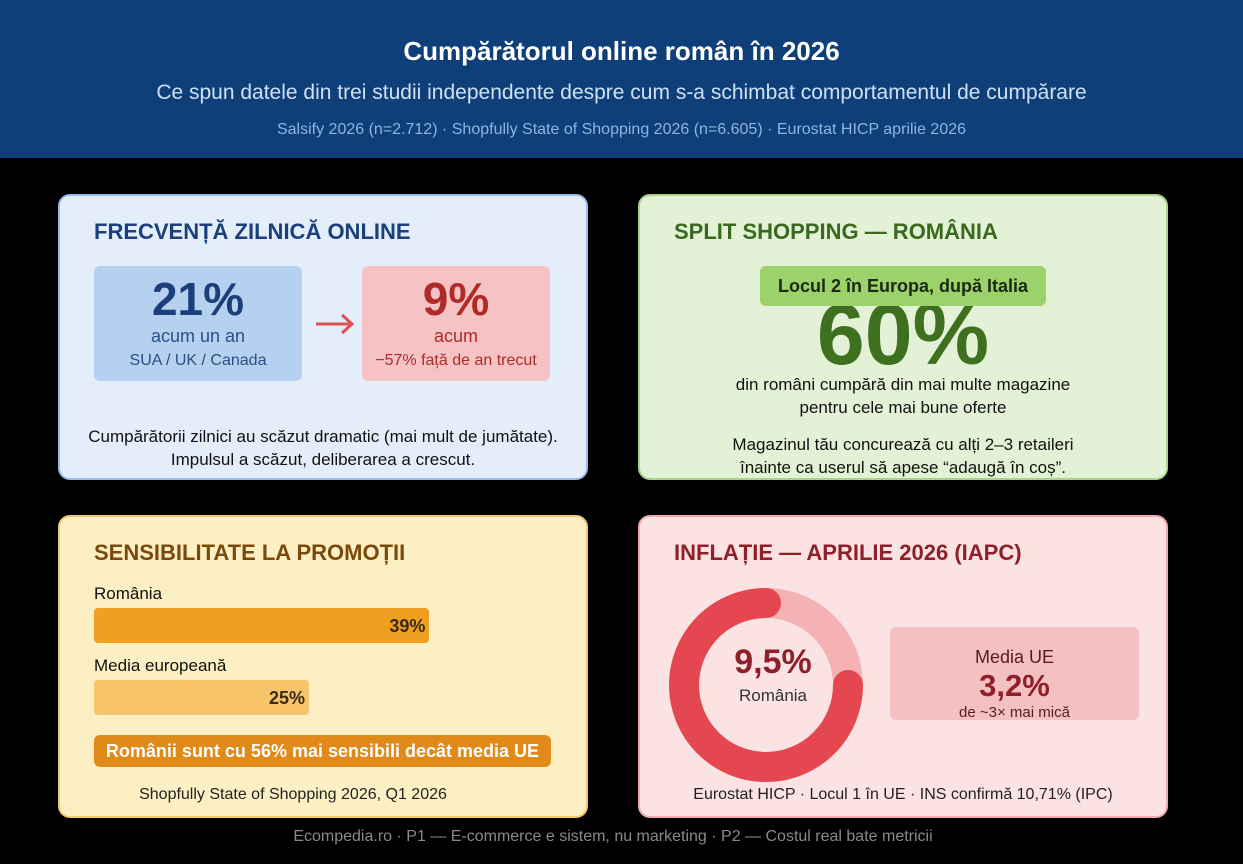 The height and width of the screenshot is (864, 1243). I want to click on card-title: SENSIBILITATE LA PROMOȚII, so click(250, 552).